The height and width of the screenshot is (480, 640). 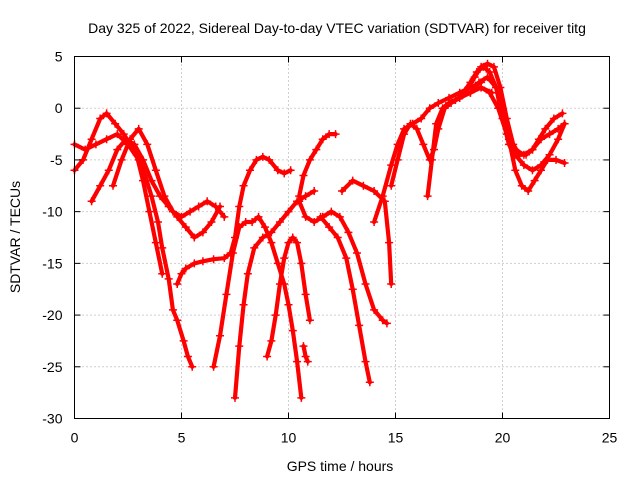 I want to click on y-tick-label: -10, so click(x=52, y=212).